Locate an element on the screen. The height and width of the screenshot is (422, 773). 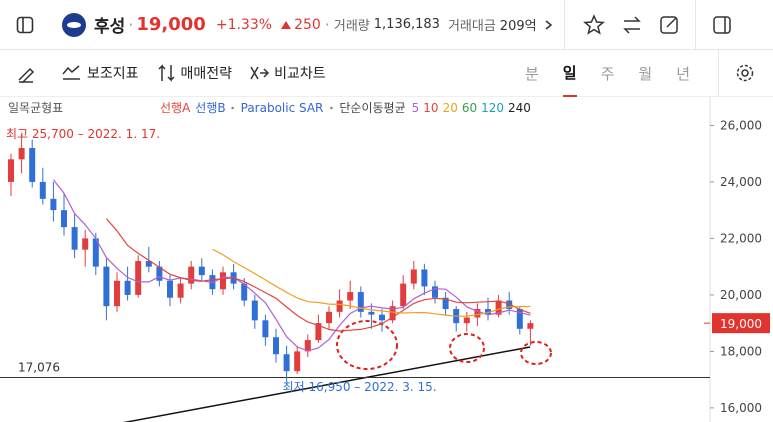
trend-line is located at coordinates (326, 384).